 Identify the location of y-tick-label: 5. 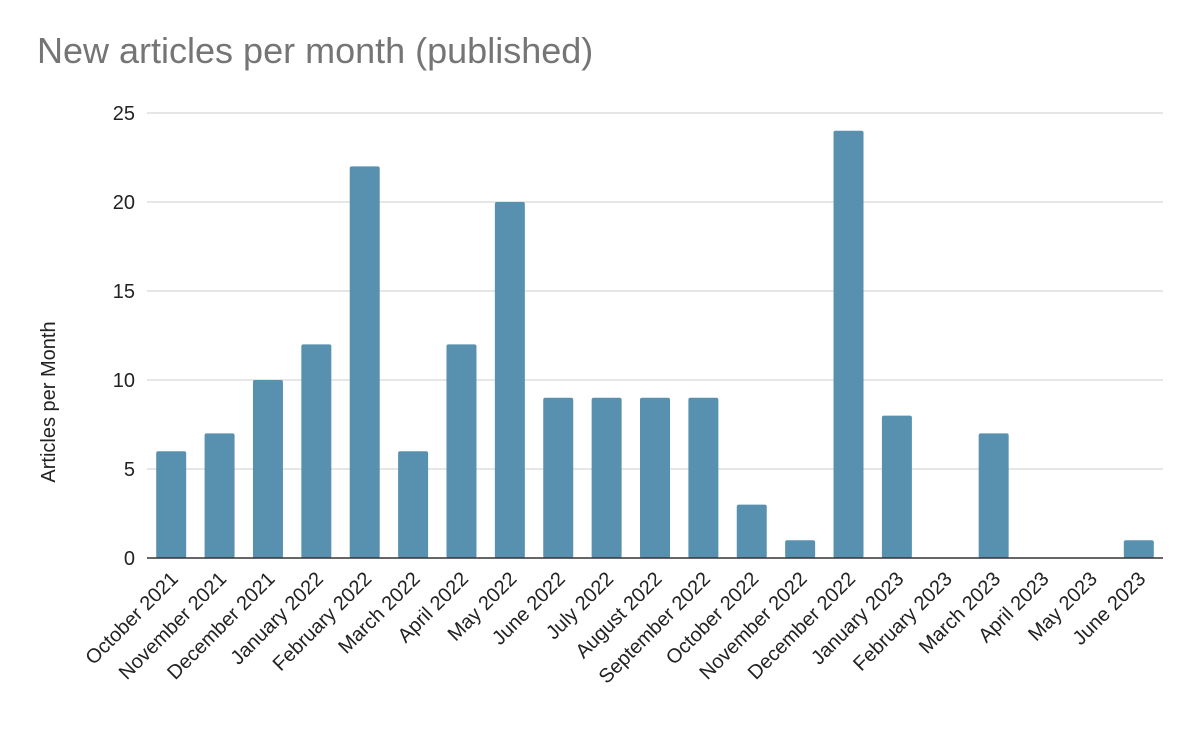
(129, 470).